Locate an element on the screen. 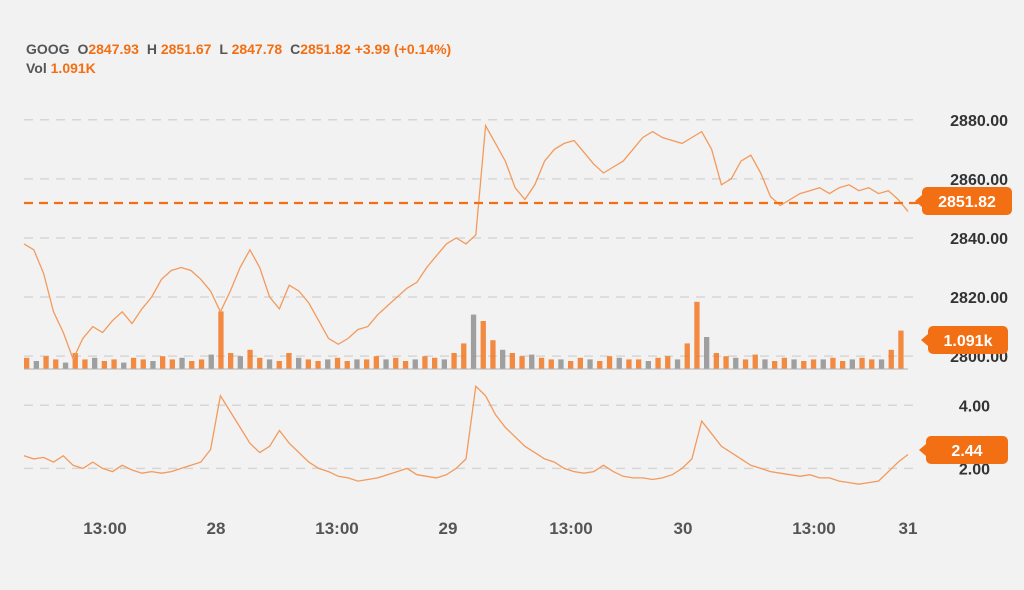 The height and width of the screenshot is (590, 1024). x-tick-label: 29 is located at coordinates (448, 528).